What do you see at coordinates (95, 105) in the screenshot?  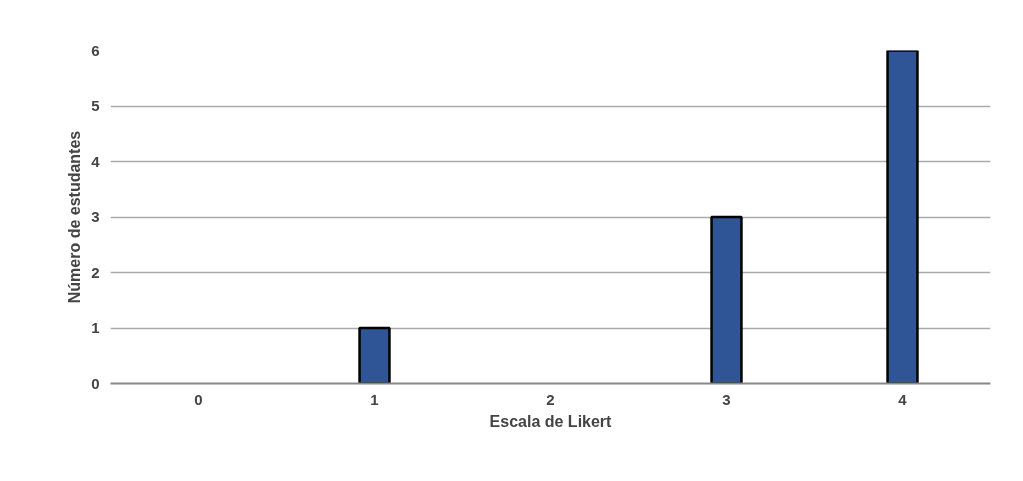 I see `y-tick-label: 5` at bounding box center [95, 105].